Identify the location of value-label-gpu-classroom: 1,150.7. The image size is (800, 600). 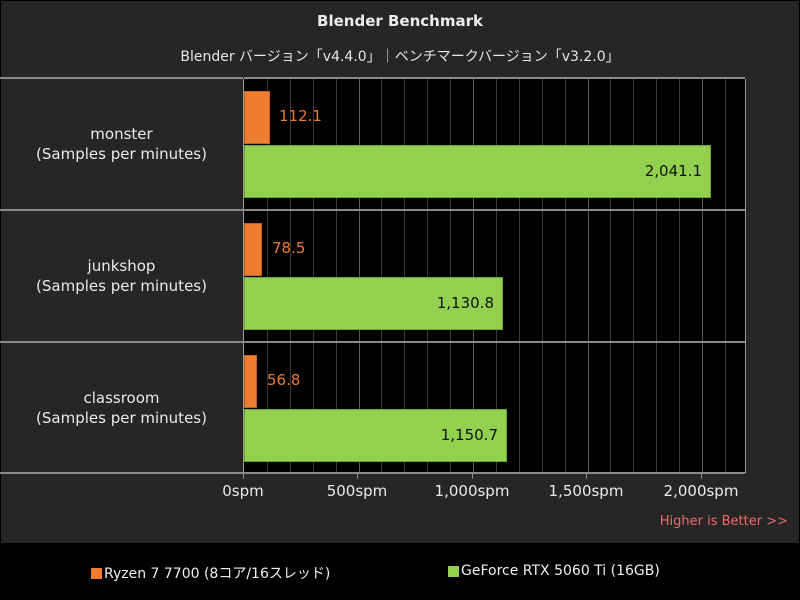
(469, 435).